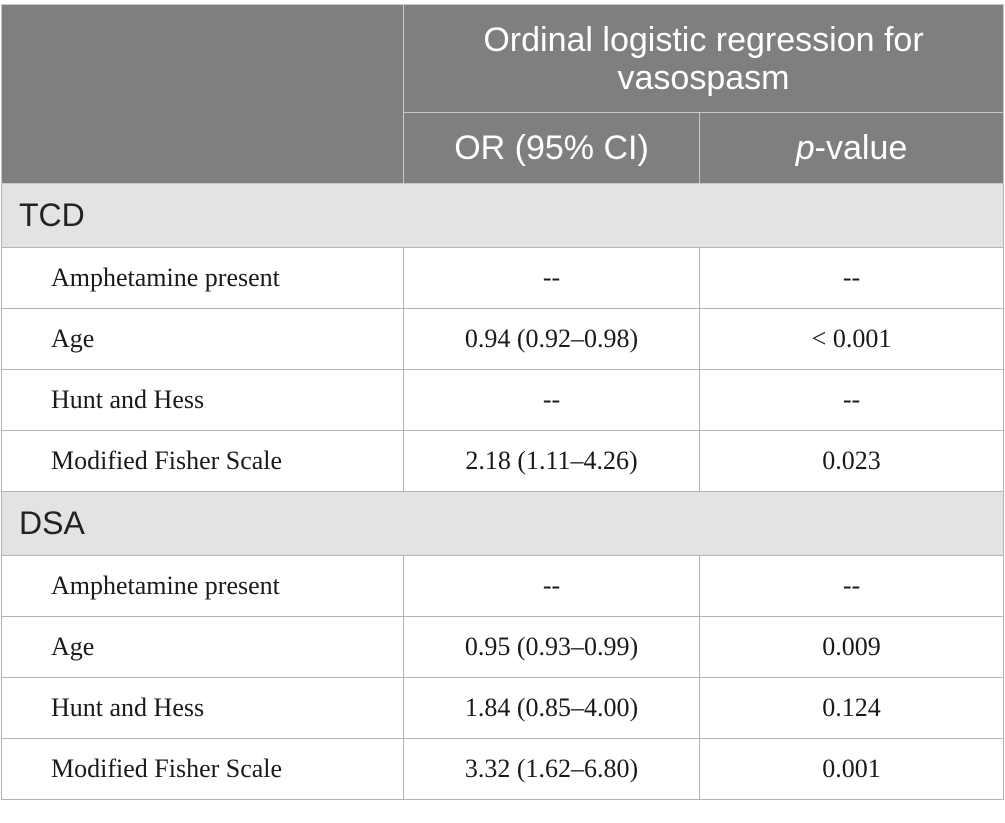 This screenshot has height=823, width=1005. Describe the element at coordinates (551, 647) in the screenshot. I see `or-ci-value: 0.95 (0.93–0.99)` at that location.